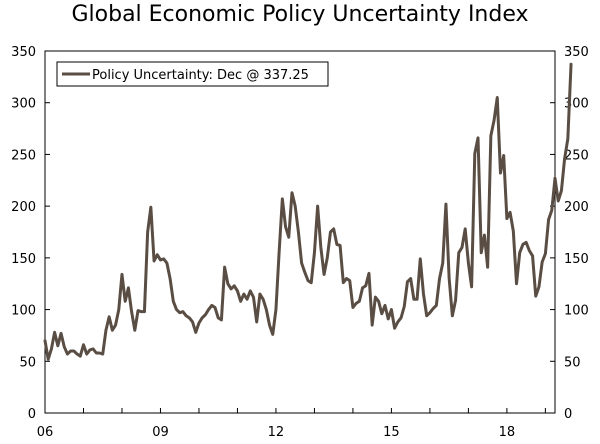 The height and width of the screenshot is (444, 600). I want to click on legend-box, so click(192, 74).